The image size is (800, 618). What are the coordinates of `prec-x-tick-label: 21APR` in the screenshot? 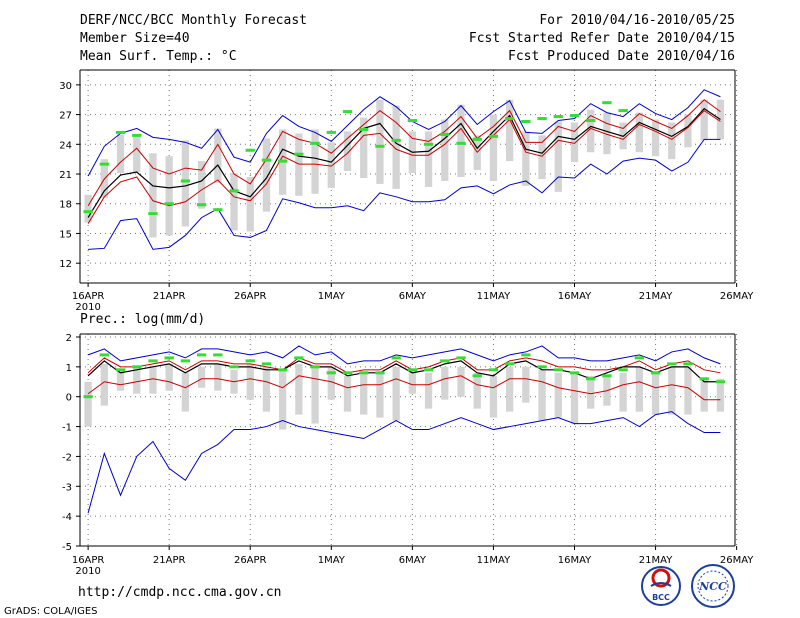 It's located at (169, 560).